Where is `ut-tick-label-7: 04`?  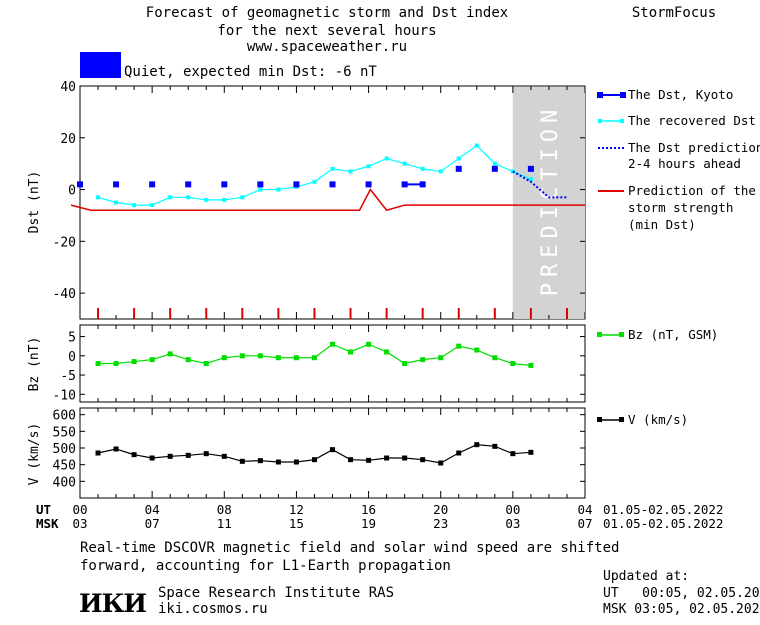
ut-tick-label-7: 04 is located at coordinates (584, 509).